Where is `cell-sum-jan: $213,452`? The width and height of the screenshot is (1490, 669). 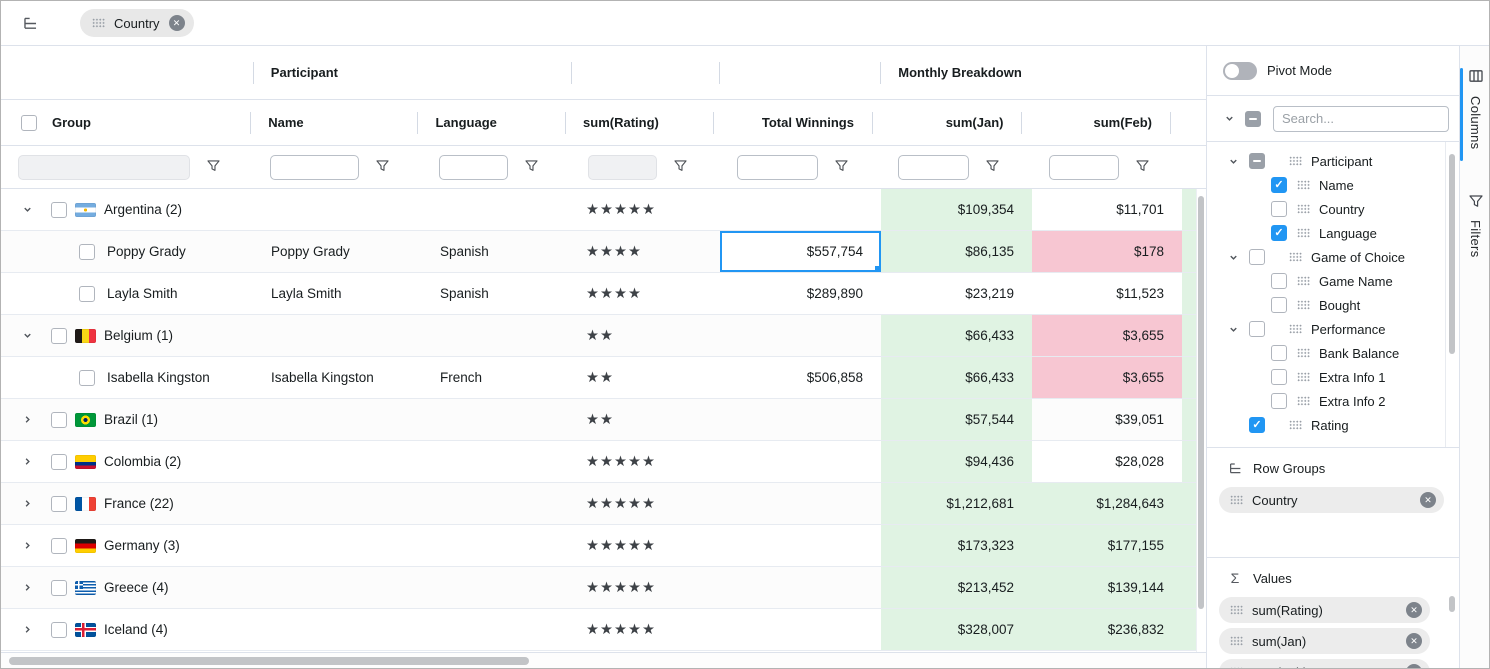 cell-sum-jan: $213,452 is located at coordinates (956, 587).